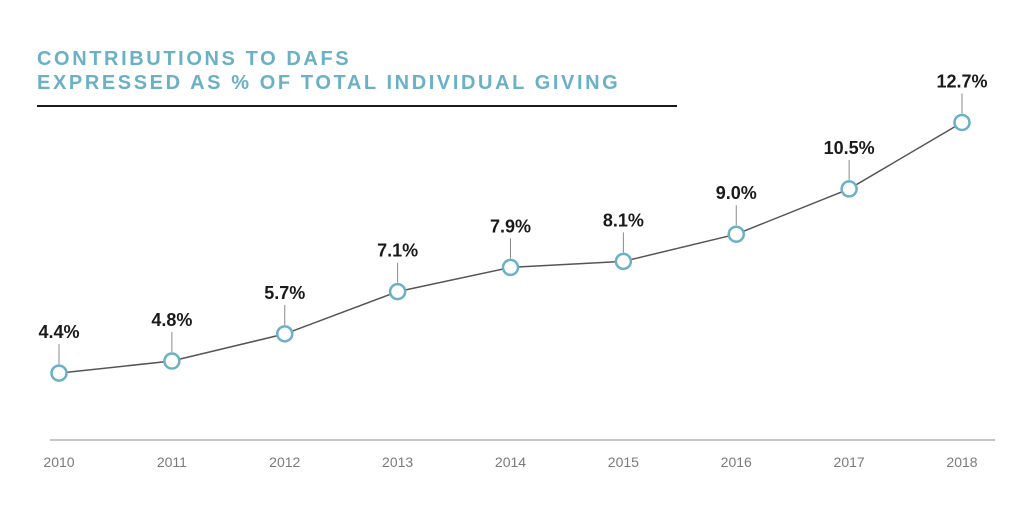 The image size is (1024, 523). I want to click on x-tick-label: 2013, so click(397, 462).